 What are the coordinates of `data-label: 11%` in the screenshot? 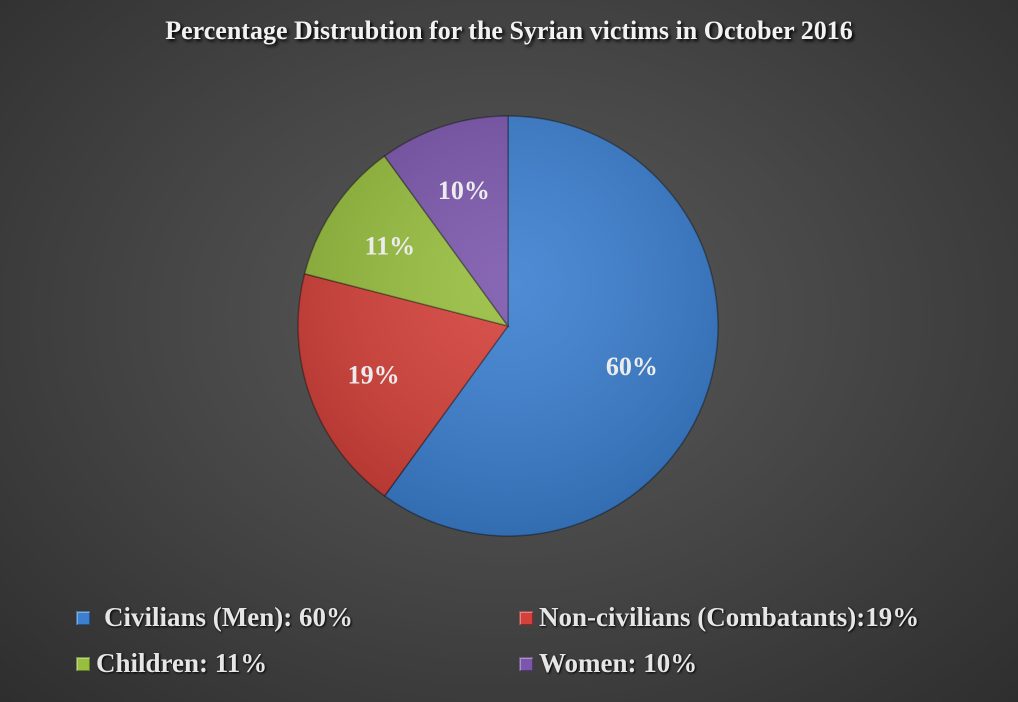 It's located at (390, 246).